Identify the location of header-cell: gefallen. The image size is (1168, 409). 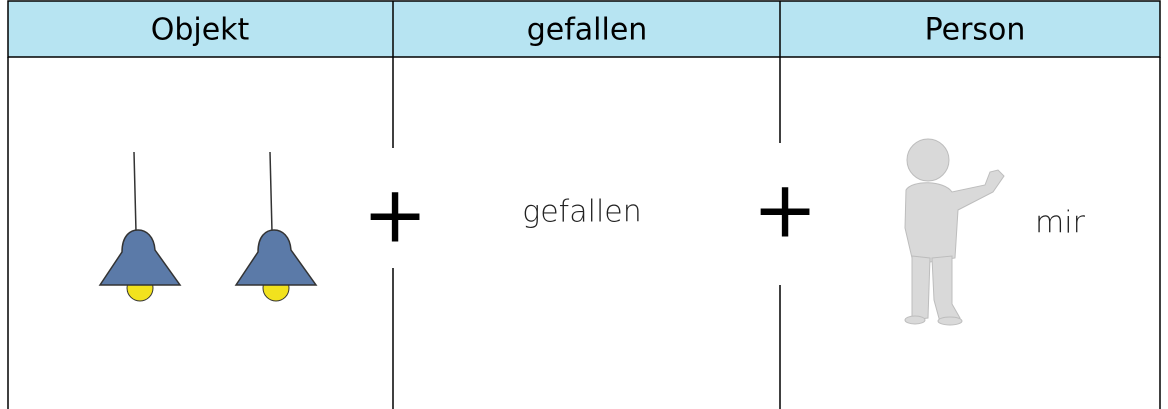
(587, 30).